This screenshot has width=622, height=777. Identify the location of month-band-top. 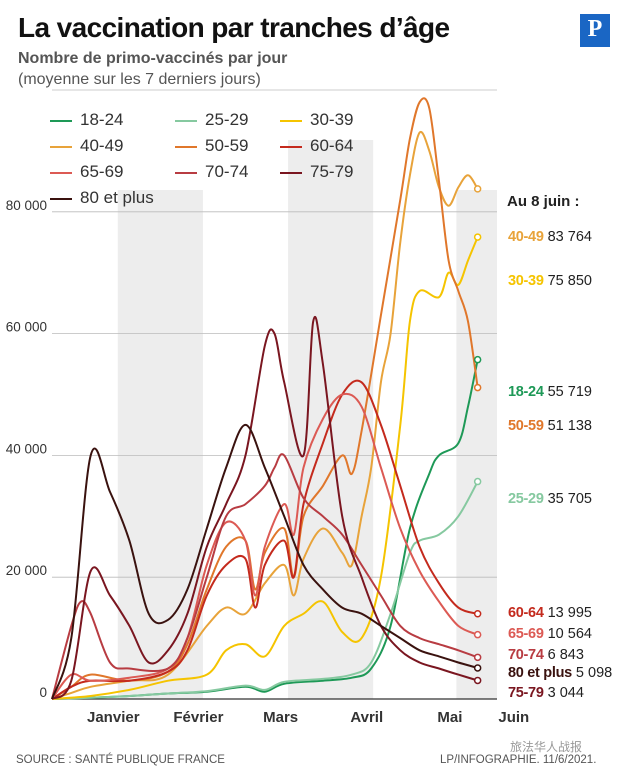
(331, 165).